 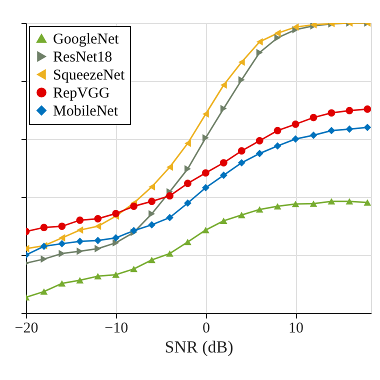 What do you see at coordinates (26, 328) in the screenshot?
I see `x-tick-label: −20` at bounding box center [26, 328].